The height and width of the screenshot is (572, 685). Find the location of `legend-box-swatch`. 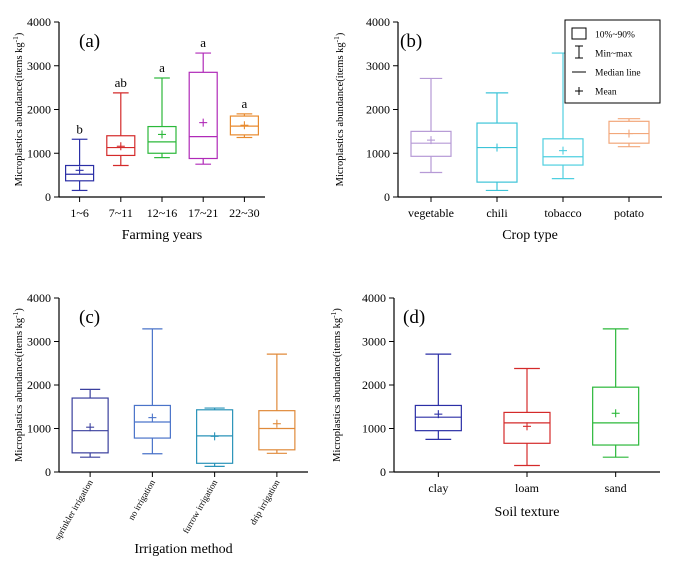

legend-box-swatch is located at coordinates (579, 33).